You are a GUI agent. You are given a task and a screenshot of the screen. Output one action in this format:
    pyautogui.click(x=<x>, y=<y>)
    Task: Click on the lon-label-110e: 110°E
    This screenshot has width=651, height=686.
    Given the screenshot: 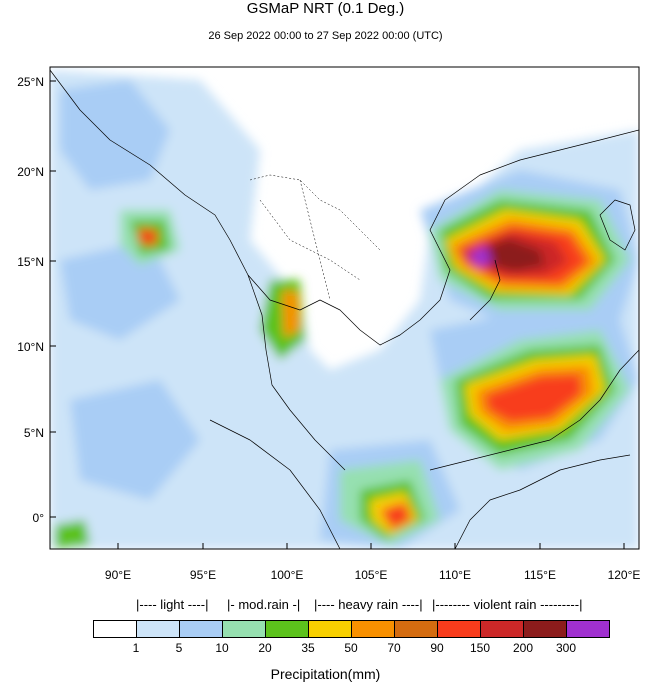 What is the action you would take?
    pyautogui.click(x=455, y=575)
    